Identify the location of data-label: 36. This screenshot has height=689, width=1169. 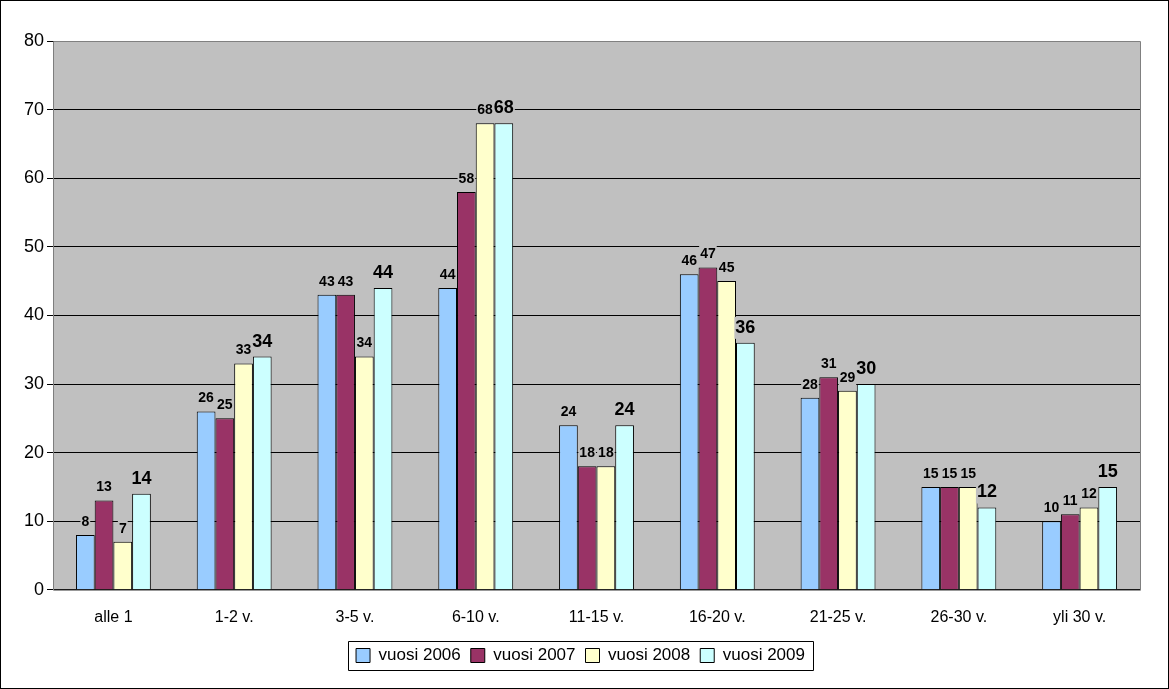
(745, 326).